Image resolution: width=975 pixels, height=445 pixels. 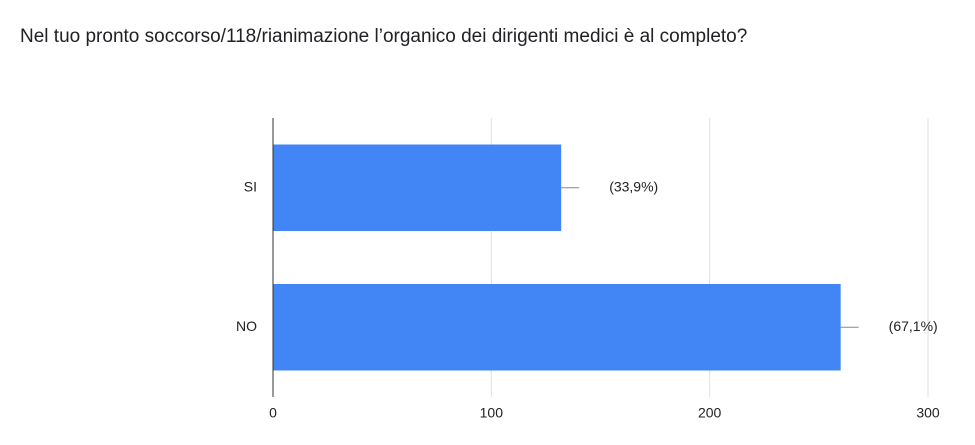 I want to click on y-tick-label: NO, so click(x=246, y=326).